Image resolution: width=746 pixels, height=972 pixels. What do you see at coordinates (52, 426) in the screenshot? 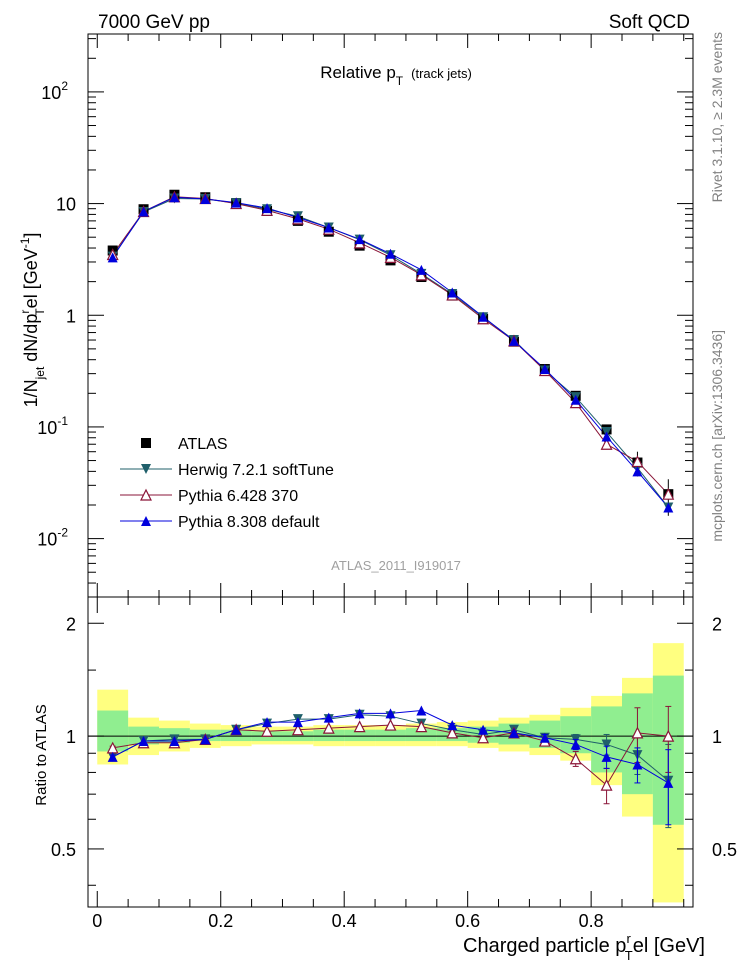
I see `main-ytick-label: 10⁻¹` at bounding box center [52, 426].